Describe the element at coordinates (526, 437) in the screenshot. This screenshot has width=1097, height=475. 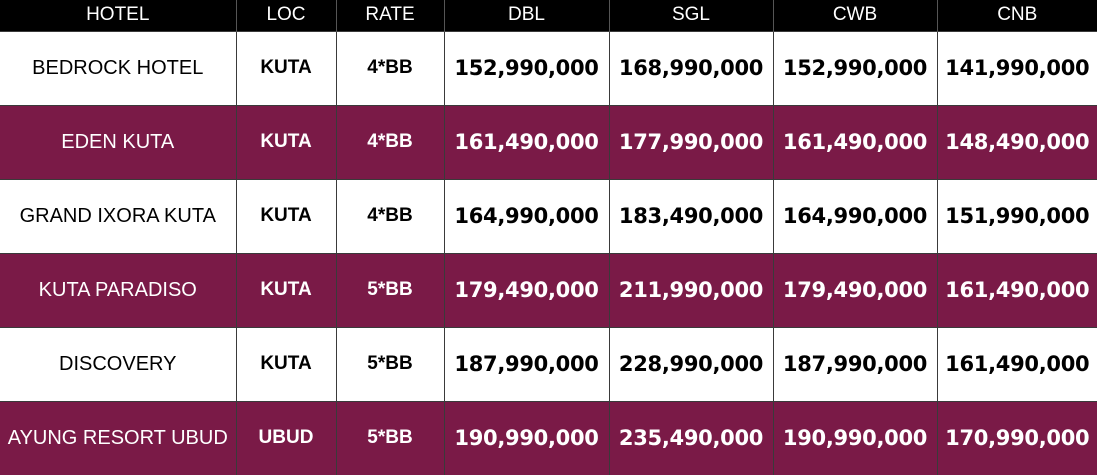
I see `dbl-price-cell: 190,990,000` at that location.